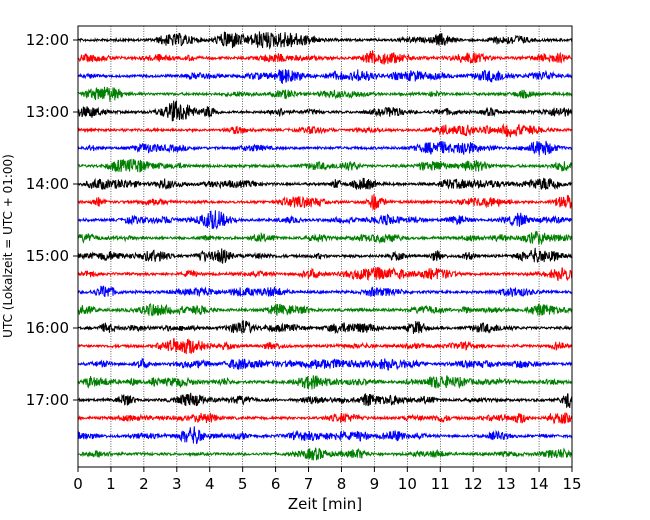  What do you see at coordinates (144, 484) in the screenshot?
I see `x-tick-label: 2` at bounding box center [144, 484].